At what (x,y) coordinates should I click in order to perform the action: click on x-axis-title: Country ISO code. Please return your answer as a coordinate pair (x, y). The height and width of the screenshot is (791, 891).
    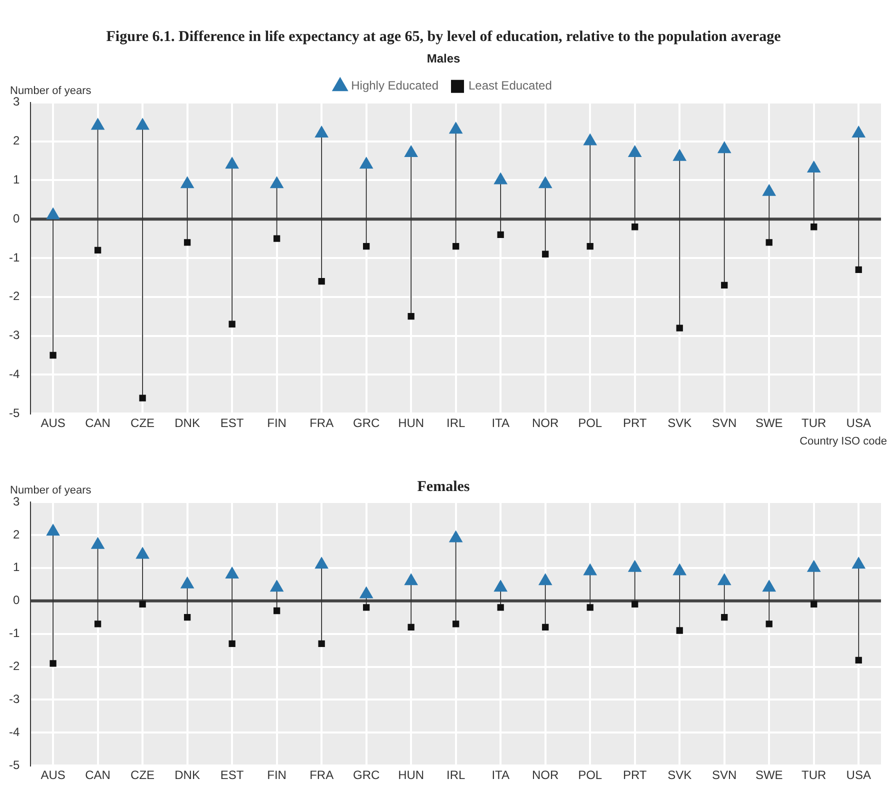
    Looking at the image, I should click on (843, 442).